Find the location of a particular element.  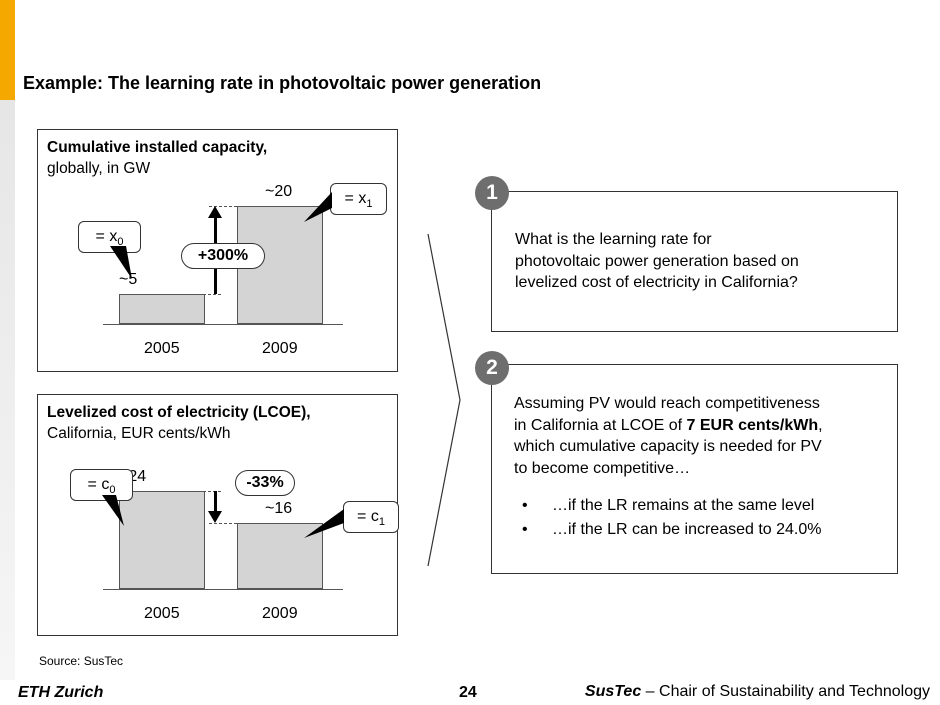

callout-x1-sub: 1 is located at coordinates (369, 204).